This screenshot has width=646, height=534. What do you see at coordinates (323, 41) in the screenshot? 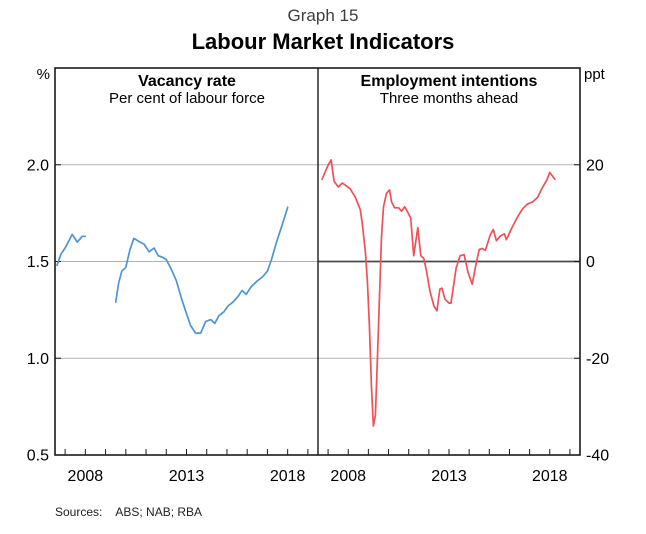
I see `graph-title: Labour Market Indicators` at bounding box center [323, 41].